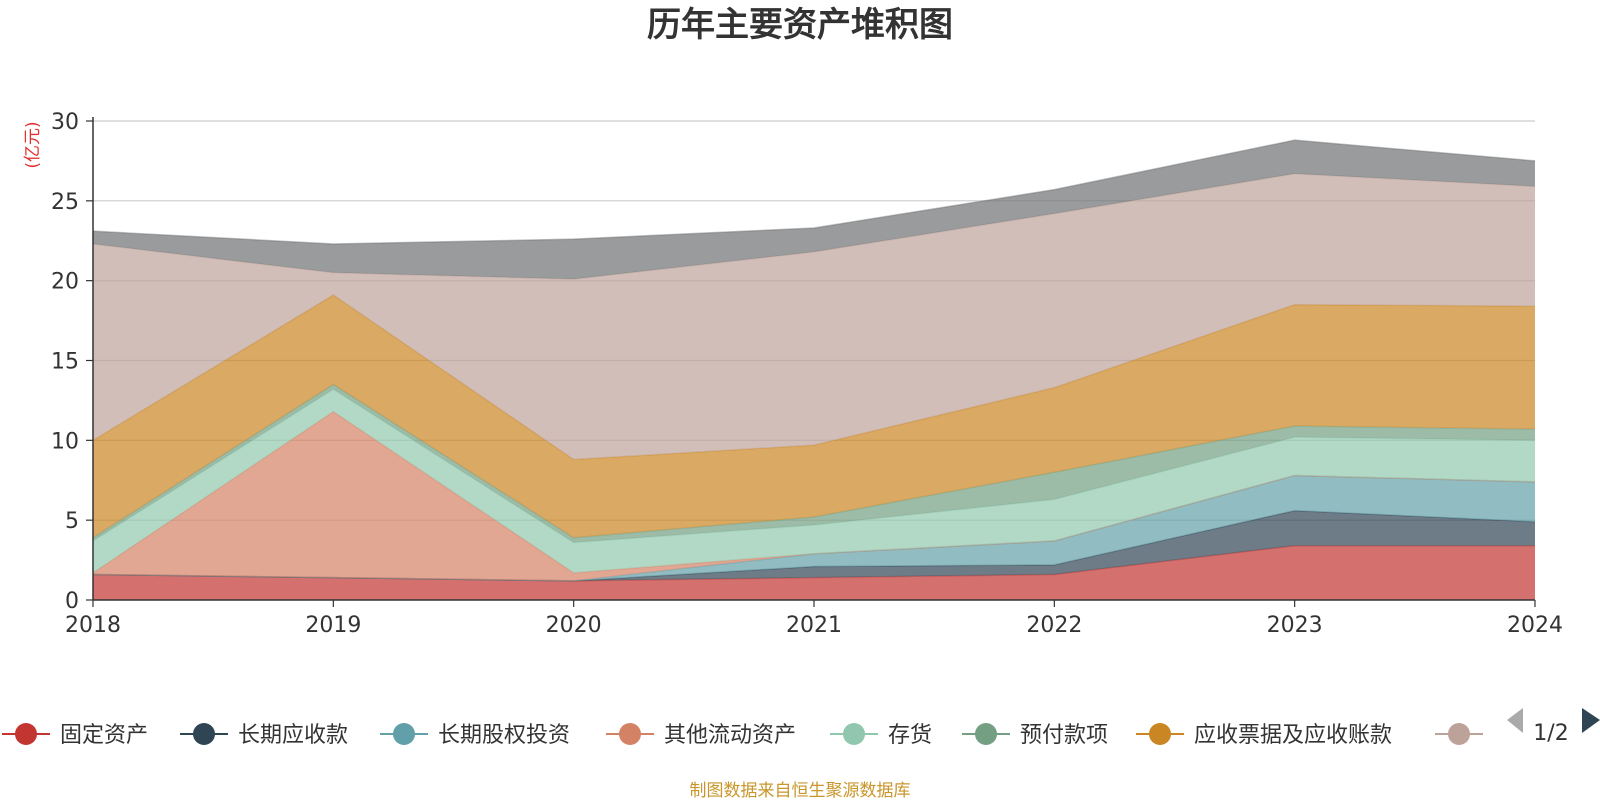 The width and height of the screenshot is (1600, 800). I want to click on legend-label: 长期应收款, so click(293, 735).